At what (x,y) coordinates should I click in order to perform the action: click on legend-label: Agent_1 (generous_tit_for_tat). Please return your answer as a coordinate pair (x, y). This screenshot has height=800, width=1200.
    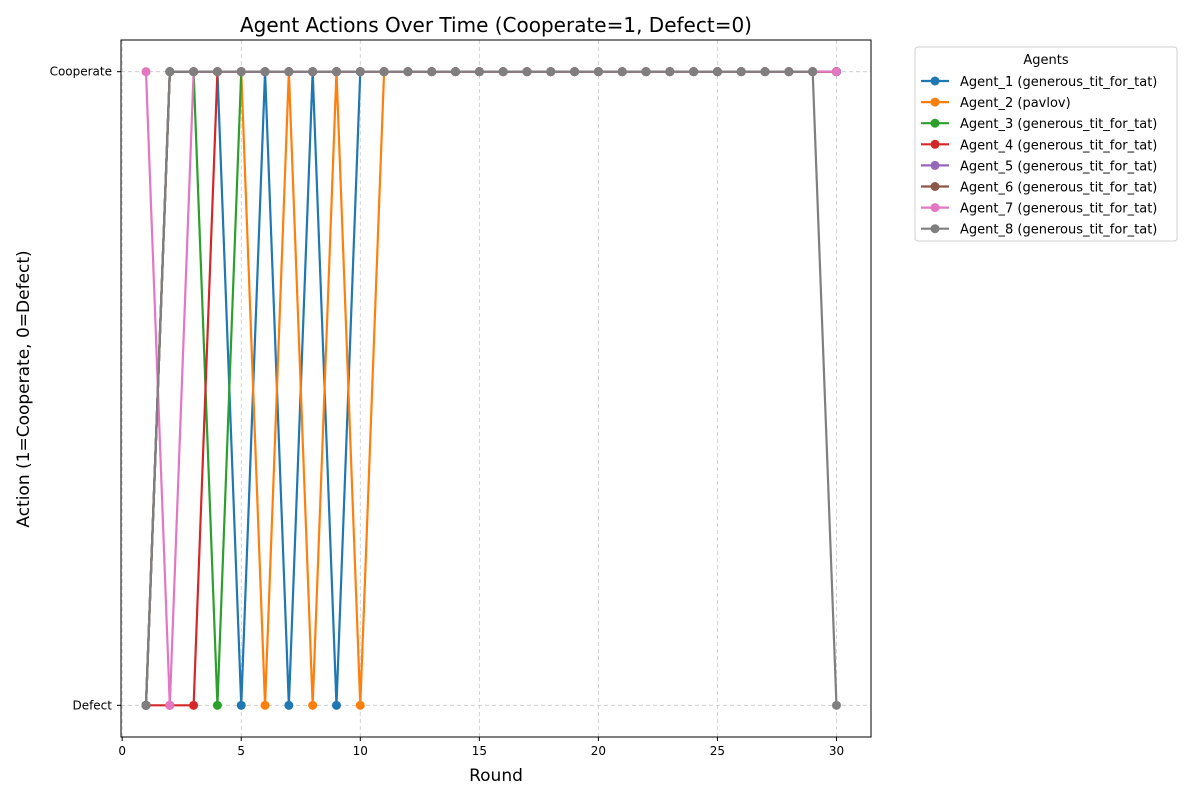
    Looking at the image, I should click on (1058, 82).